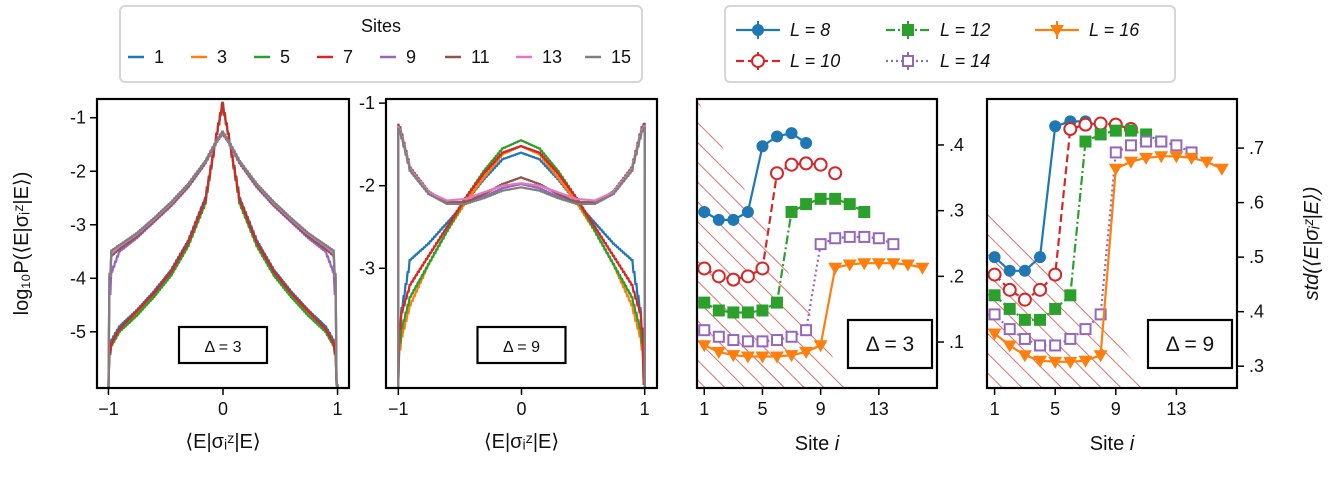 This screenshot has height=477, width=1338. I want to click on sites-legend: Sites 1 3 5 7 9 11 13 15, so click(381, 44).